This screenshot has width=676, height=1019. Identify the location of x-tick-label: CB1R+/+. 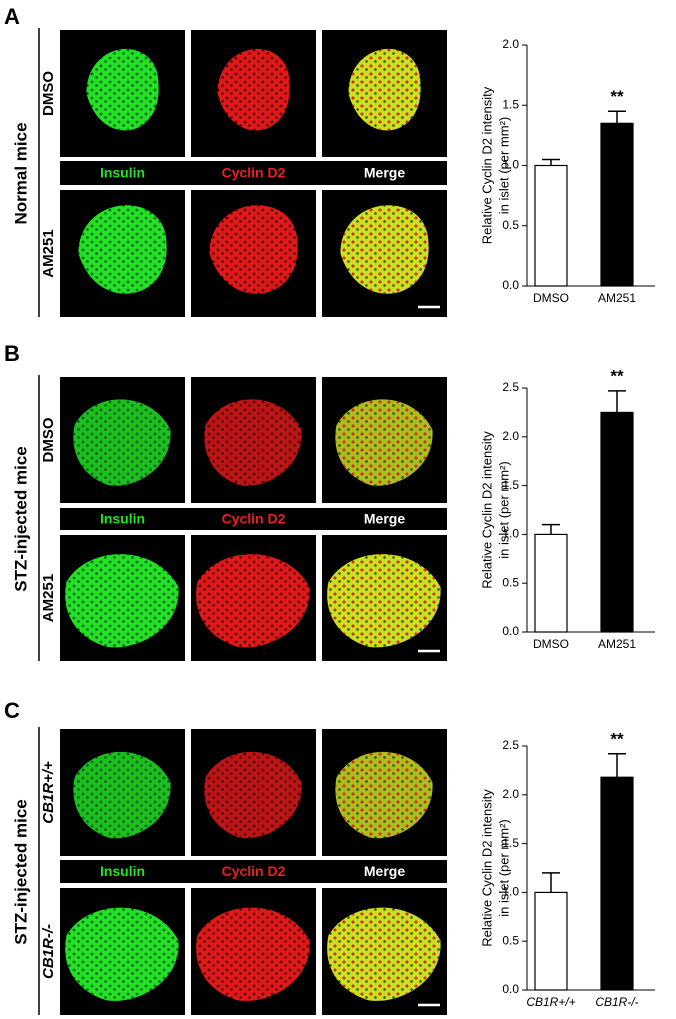
(550, 1002).